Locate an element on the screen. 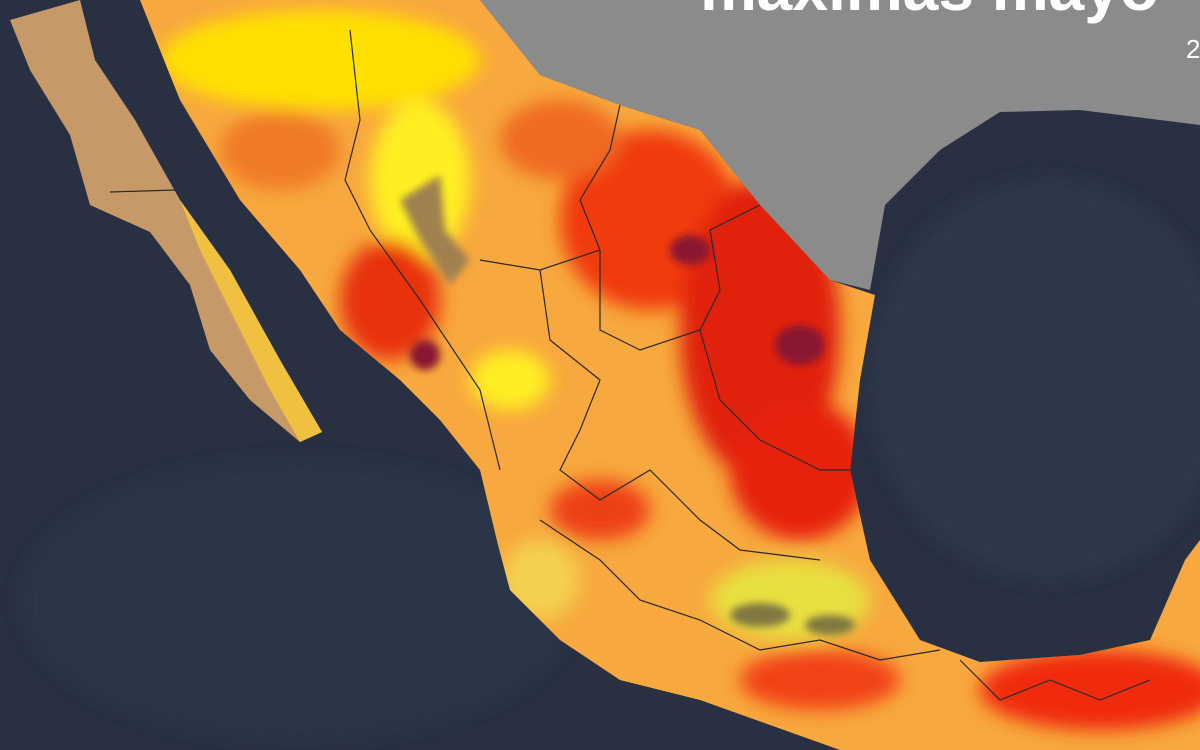  baja-warm is located at coordinates (251, 321).